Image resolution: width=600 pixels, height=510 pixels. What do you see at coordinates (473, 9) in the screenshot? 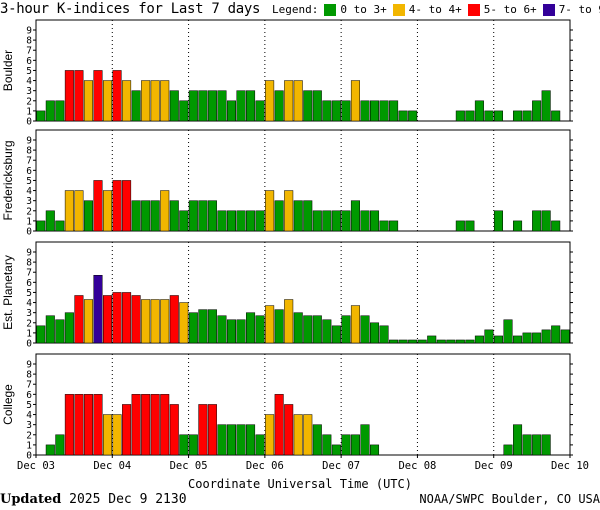
I see `legend-swatch-red` at bounding box center [473, 9].